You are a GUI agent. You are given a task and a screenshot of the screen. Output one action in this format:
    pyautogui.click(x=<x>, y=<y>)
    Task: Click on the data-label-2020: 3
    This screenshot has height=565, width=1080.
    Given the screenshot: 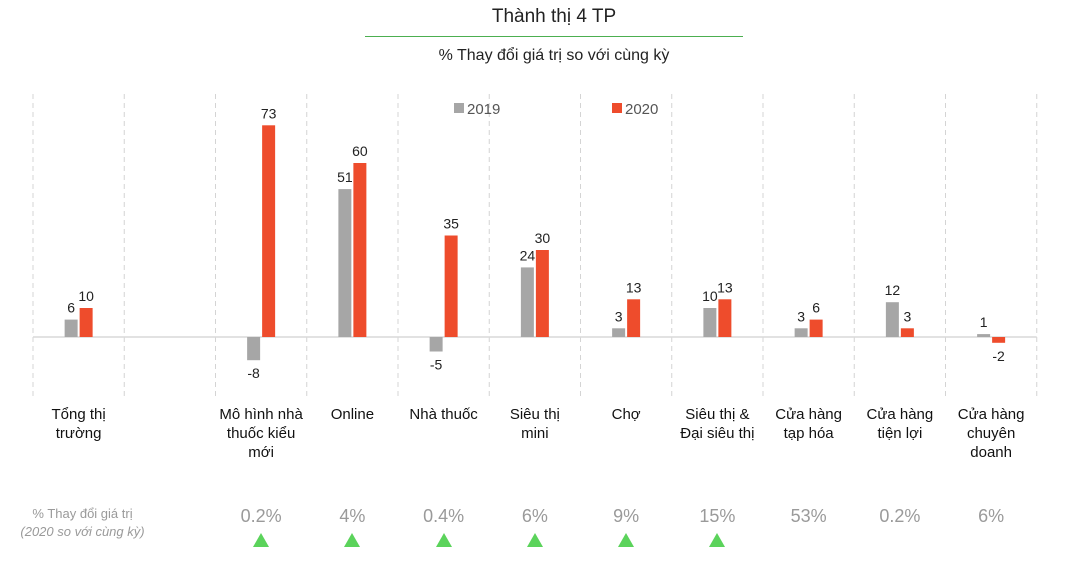 What is the action you would take?
    pyautogui.click(x=907, y=316)
    